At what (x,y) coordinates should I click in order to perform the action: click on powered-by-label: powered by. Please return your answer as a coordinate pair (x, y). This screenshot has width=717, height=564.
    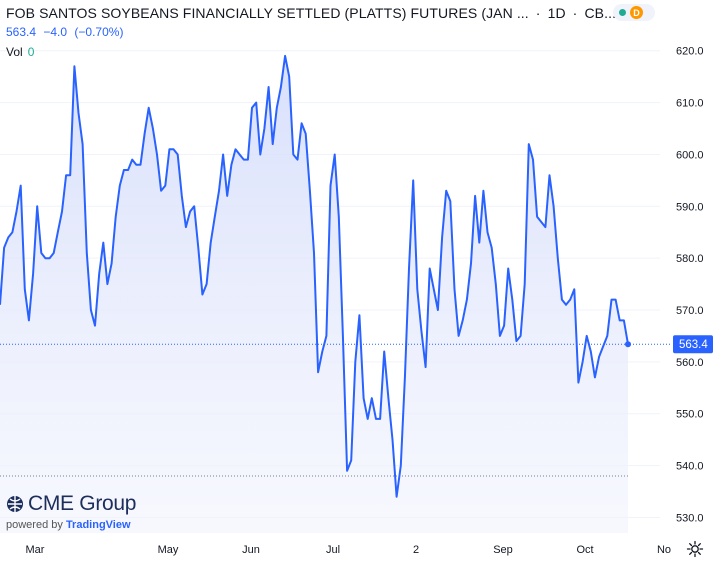
    Looking at the image, I should click on (34, 525).